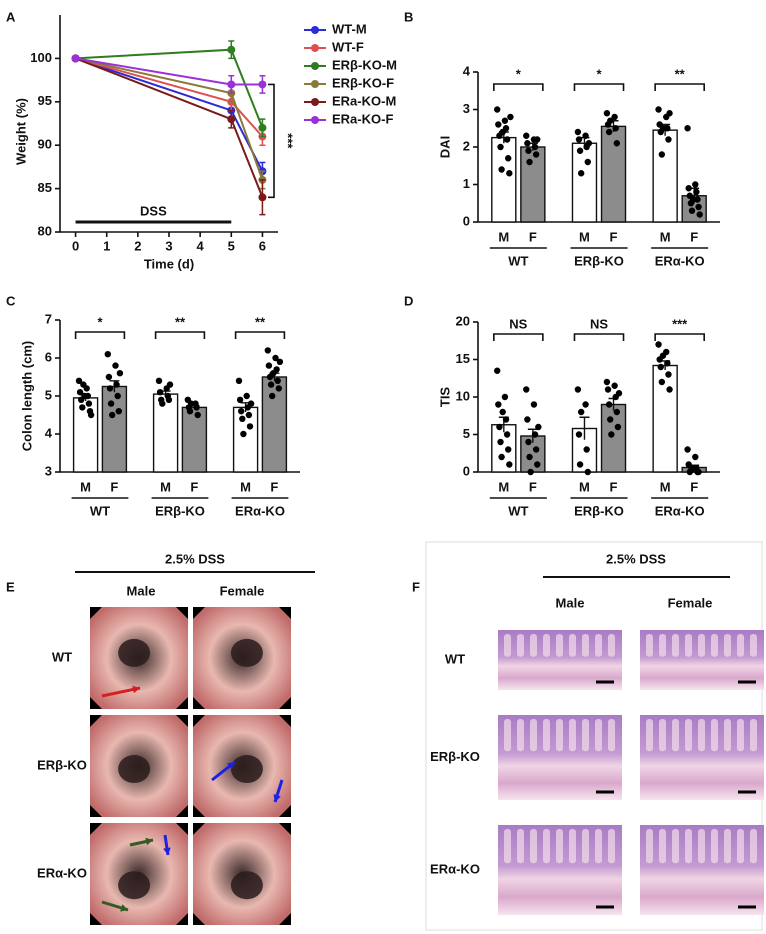 This screenshot has width=766, height=934. I want to click on panel-header: 2.5% DSS, so click(195, 558).